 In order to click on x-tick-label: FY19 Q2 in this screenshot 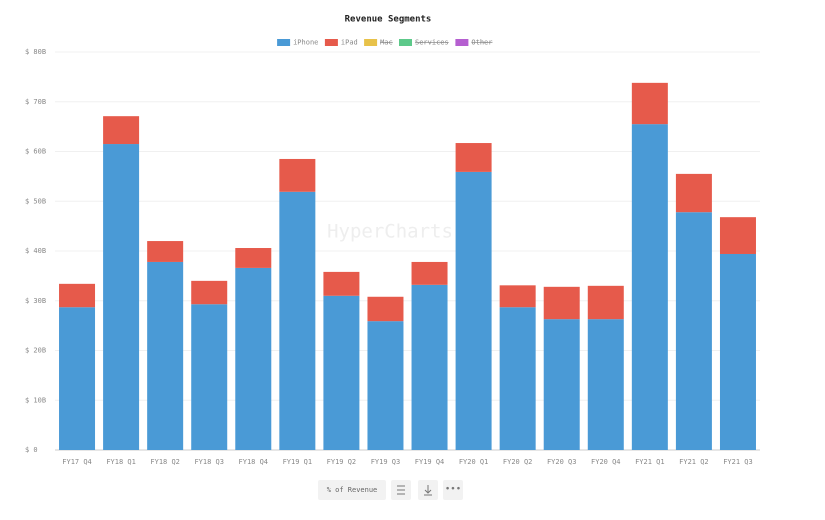, I will do `click(342, 462)`.